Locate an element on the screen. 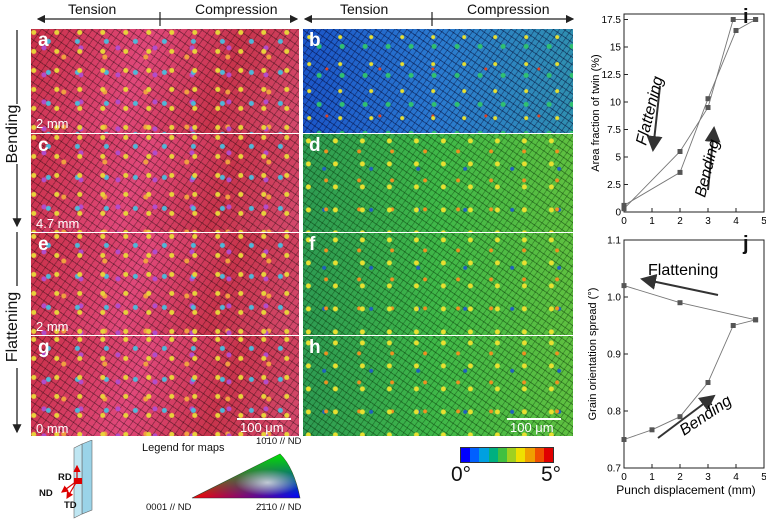 The width and height of the screenshot is (766, 524). axis-td: TD is located at coordinates (70, 505).